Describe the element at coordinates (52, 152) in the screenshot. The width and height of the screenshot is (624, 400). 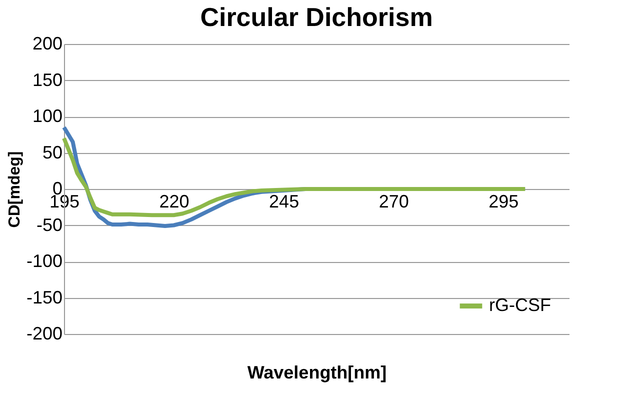
I see `y-tick-label: 50` at that location.